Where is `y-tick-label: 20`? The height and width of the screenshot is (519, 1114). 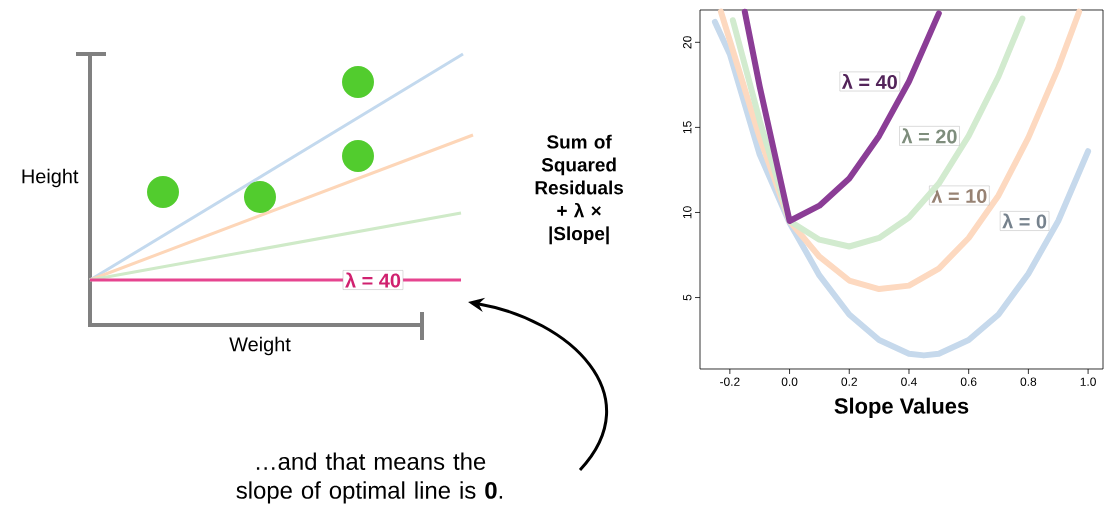 y-tick-label: 20 is located at coordinates (687, 42).